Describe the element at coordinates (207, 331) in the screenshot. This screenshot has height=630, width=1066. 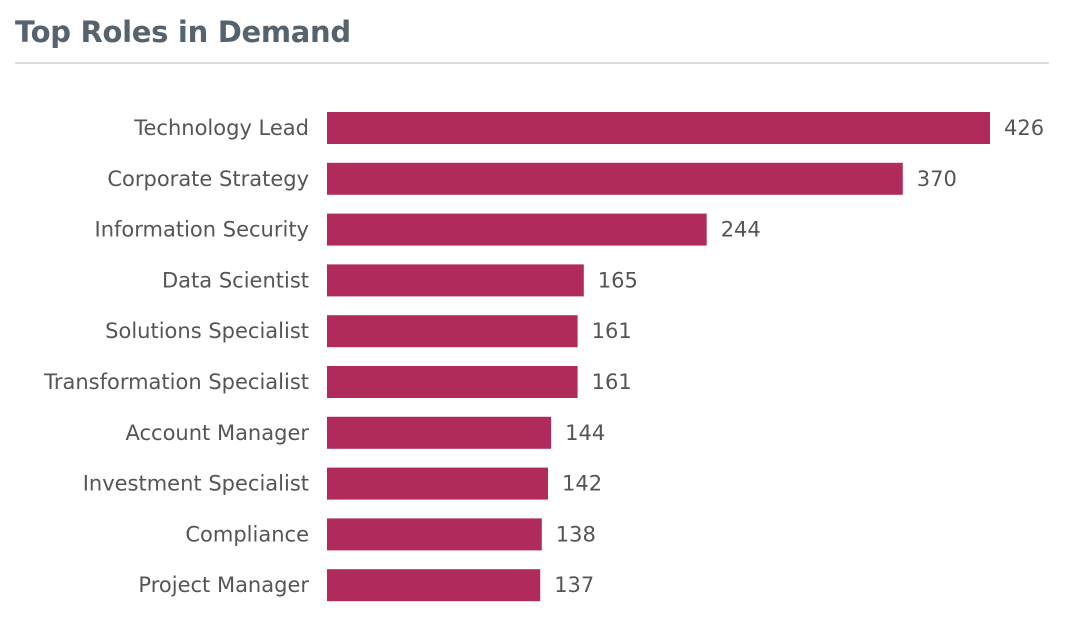
I see `category-label: Solutions Specialist` at that location.